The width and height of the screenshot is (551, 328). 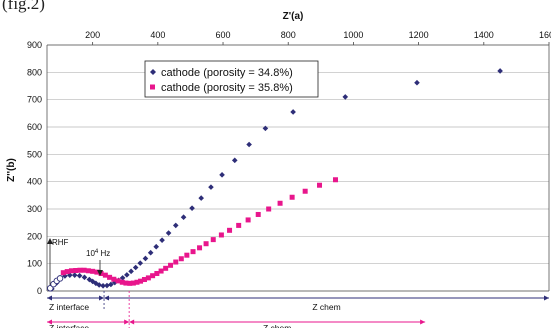 What do you see at coordinates (11, 170) in the screenshot?
I see `y-axis-label: Z''(b)` at bounding box center [11, 170].